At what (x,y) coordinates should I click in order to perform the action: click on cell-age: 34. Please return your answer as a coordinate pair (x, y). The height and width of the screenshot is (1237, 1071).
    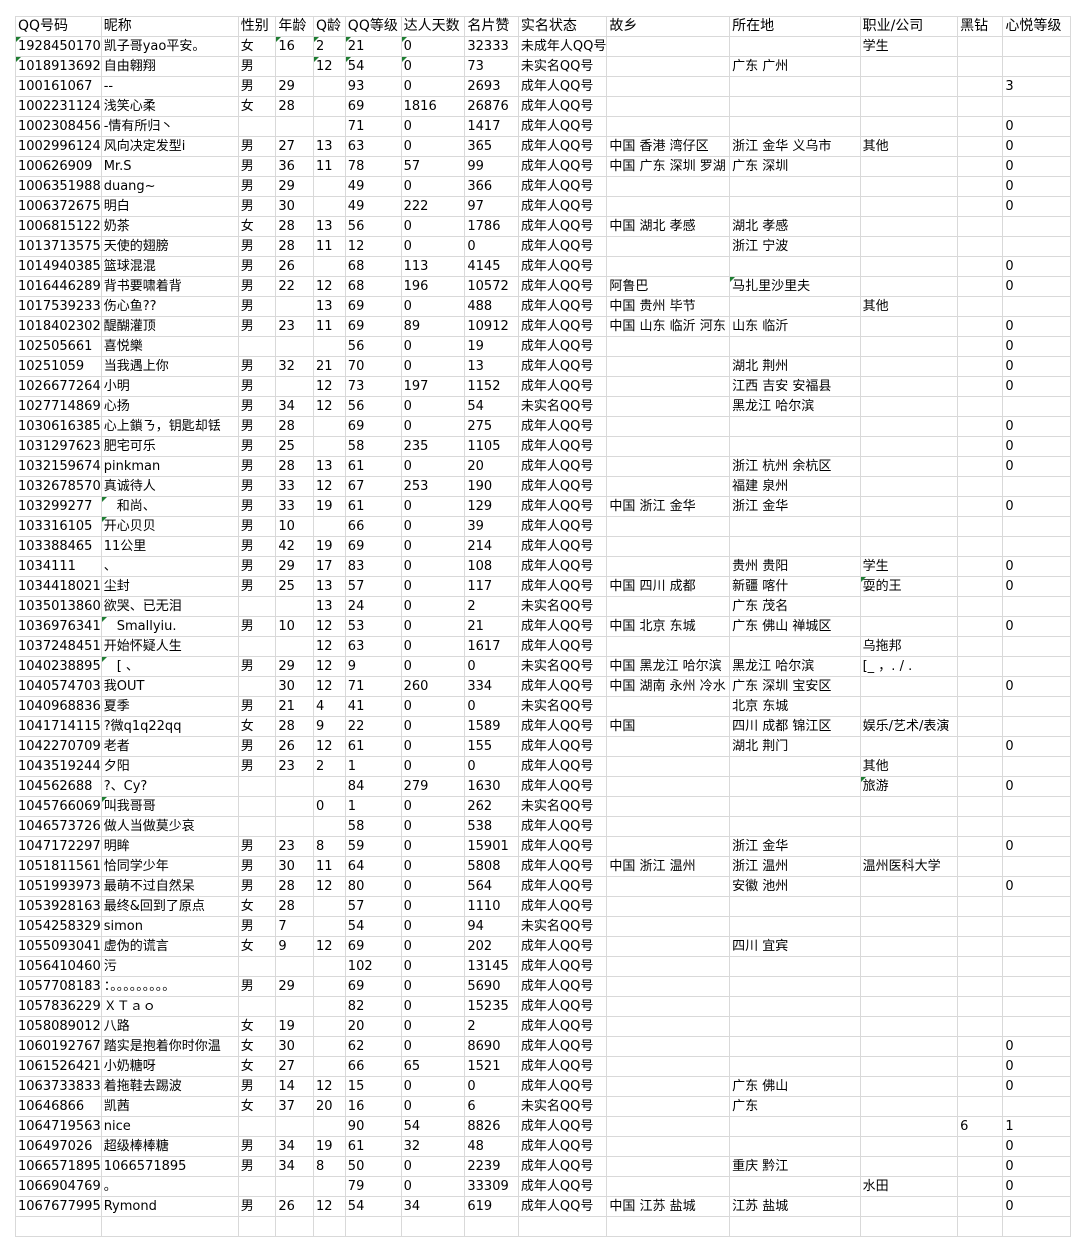
    Looking at the image, I should click on (295, 1146).